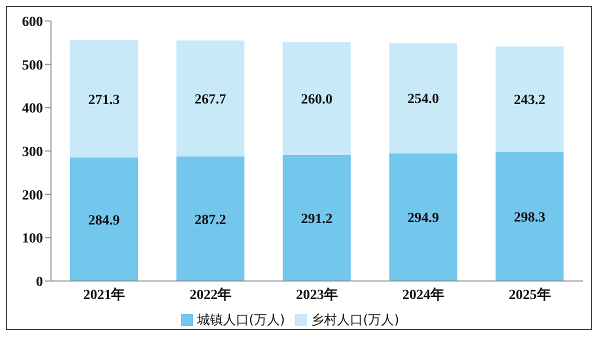 The image size is (600, 338). Describe the element at coordinates (104, 294) in the screenshot. I see `x-tick-label: 2021年` at that location.